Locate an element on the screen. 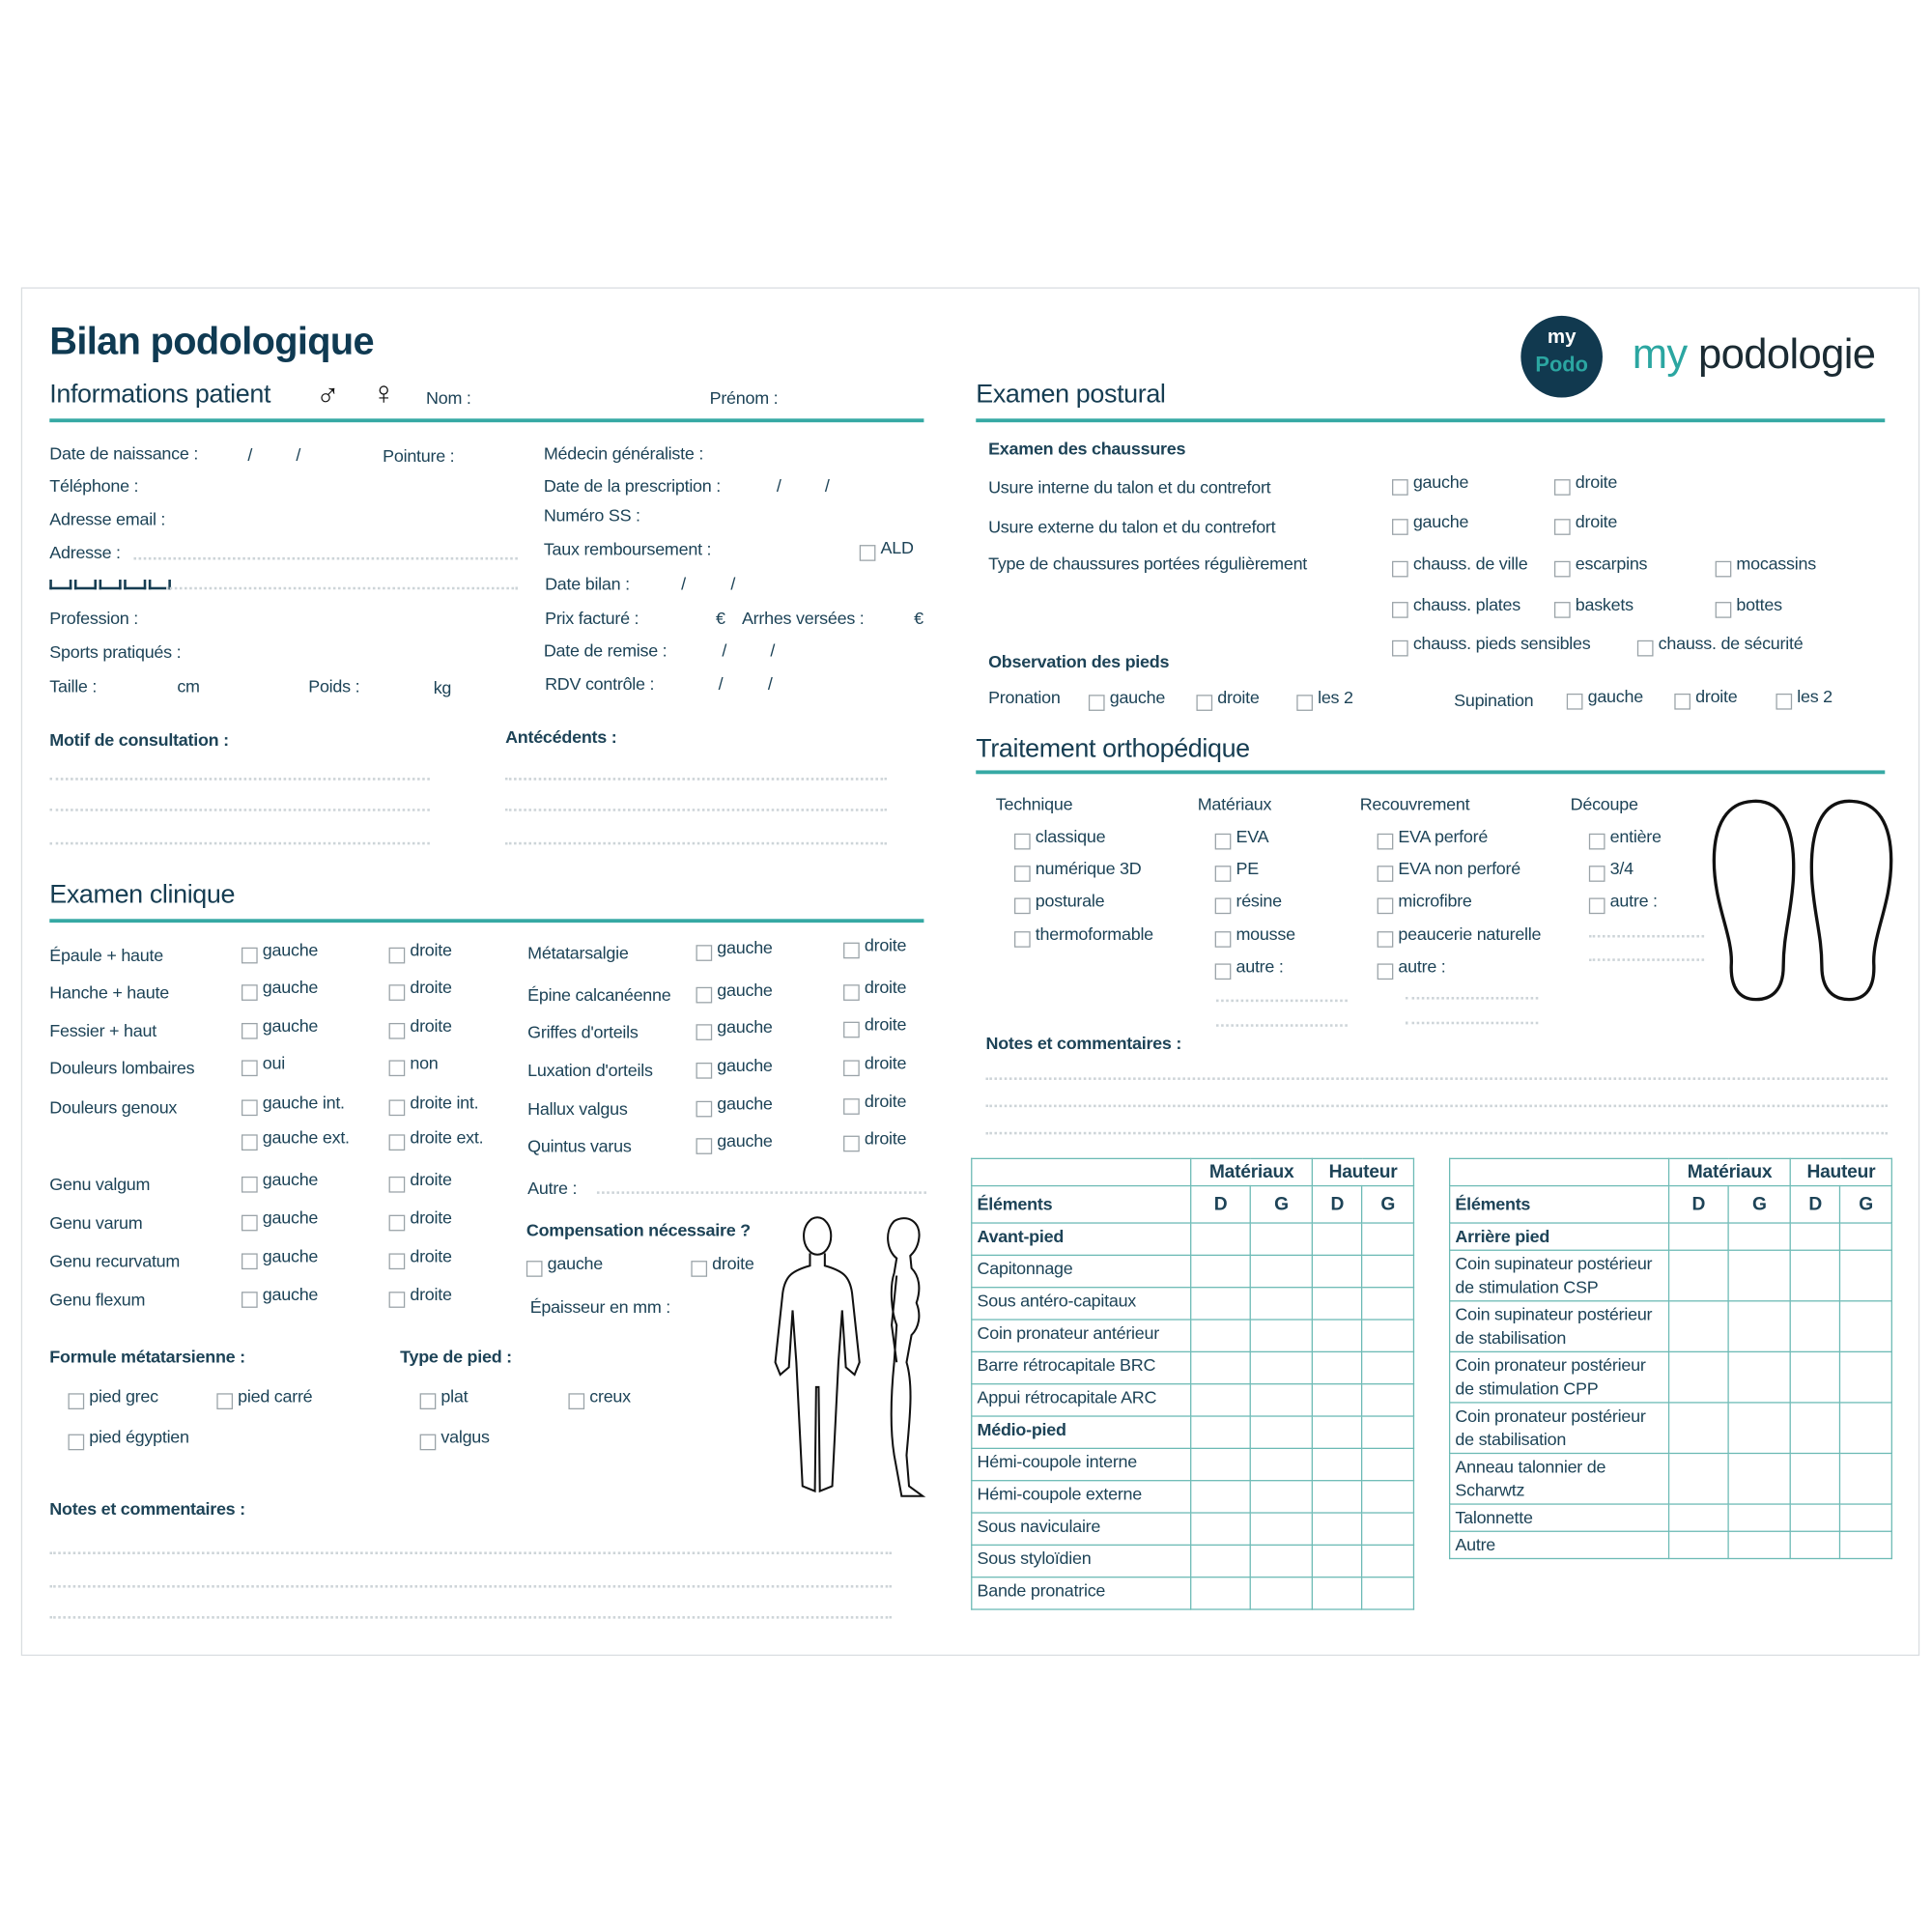 This screenshot has height=1932, width=1932. postal-code-boxes is located at coordinates (110, 584).